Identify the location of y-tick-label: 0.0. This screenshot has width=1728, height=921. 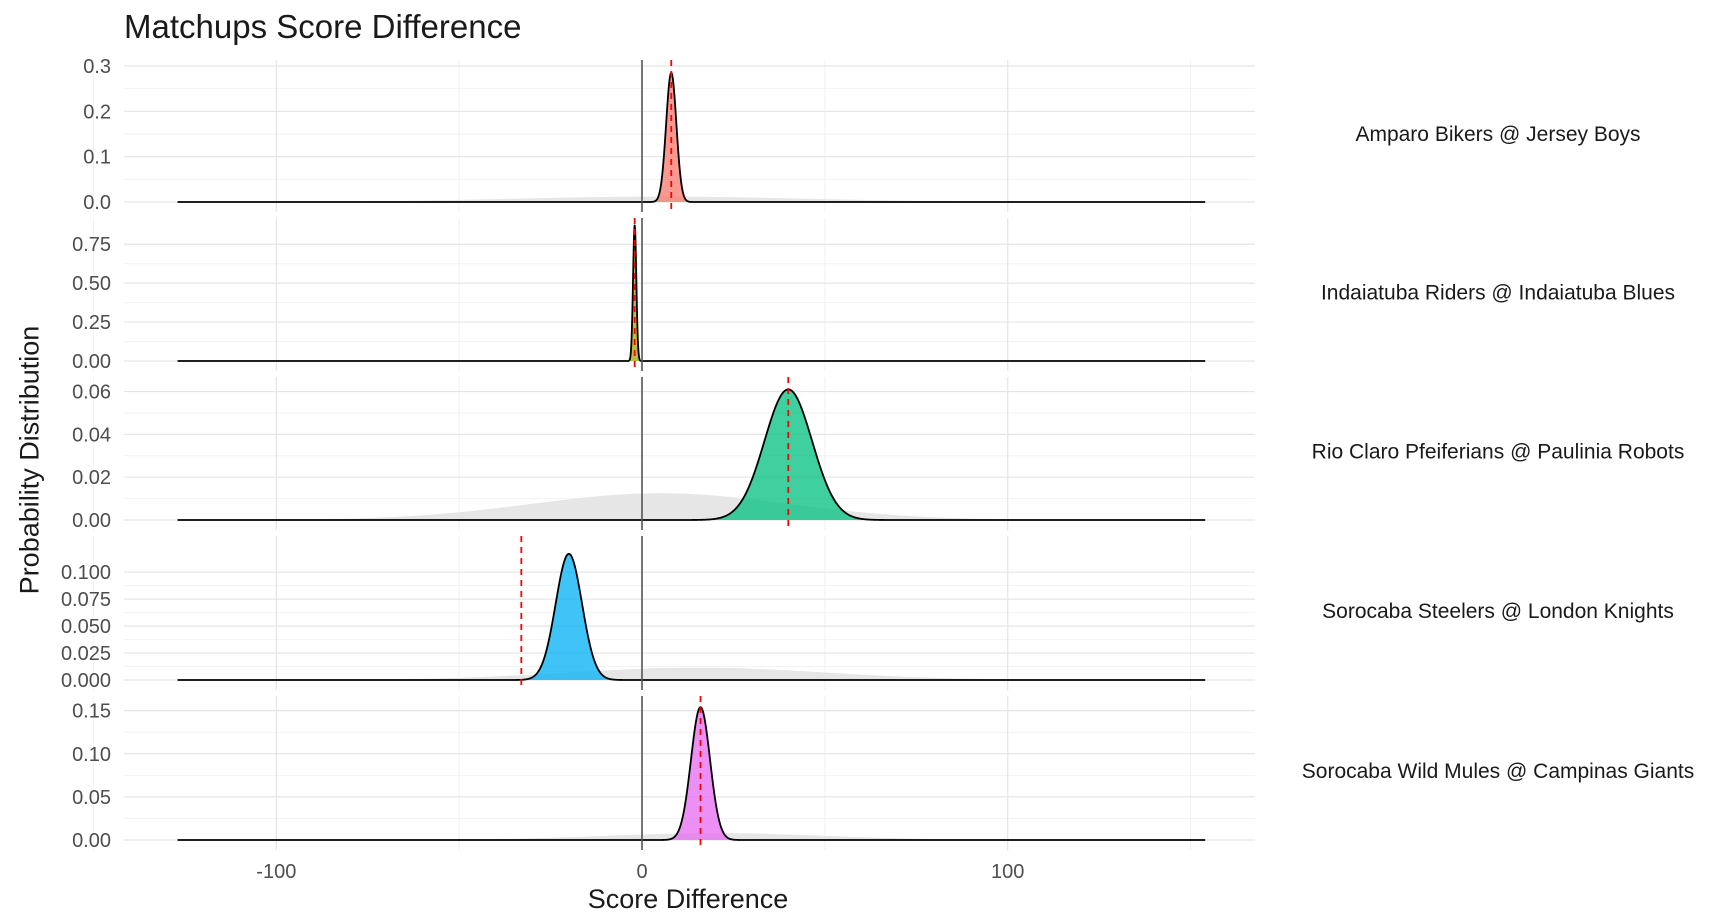
(97, 203).